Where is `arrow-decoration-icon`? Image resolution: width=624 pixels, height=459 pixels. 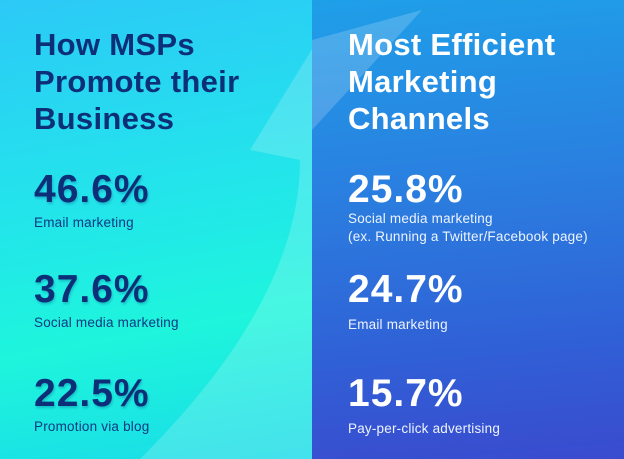
arrow-decoration-icon is located at coordinates (367, 70).